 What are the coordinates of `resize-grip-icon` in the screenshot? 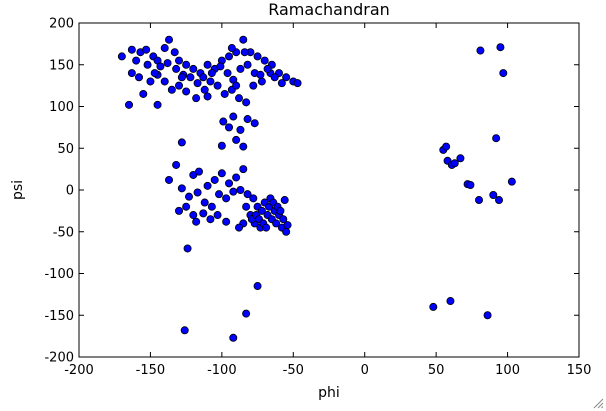 It's located at (598, 403).